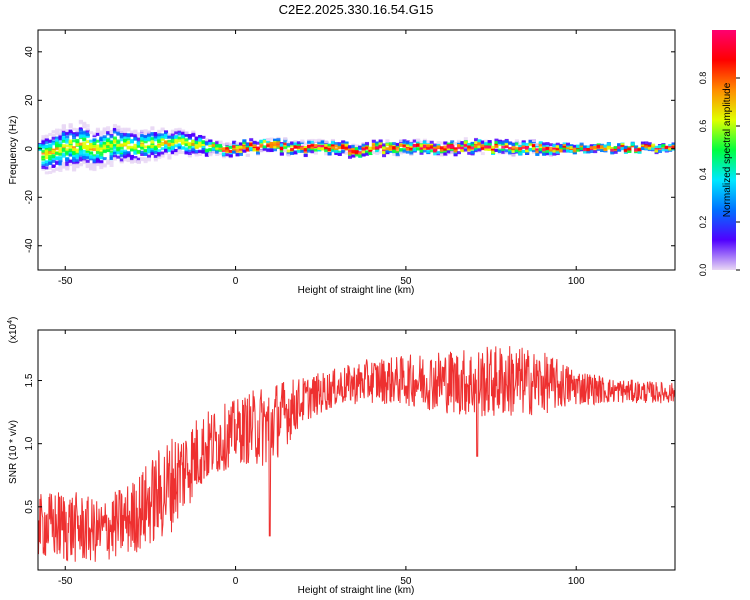  What do you see at coordinates (13, 318) in the screenshot?
I see `snr-exponent-close: )` at bounding box center [13, 318].